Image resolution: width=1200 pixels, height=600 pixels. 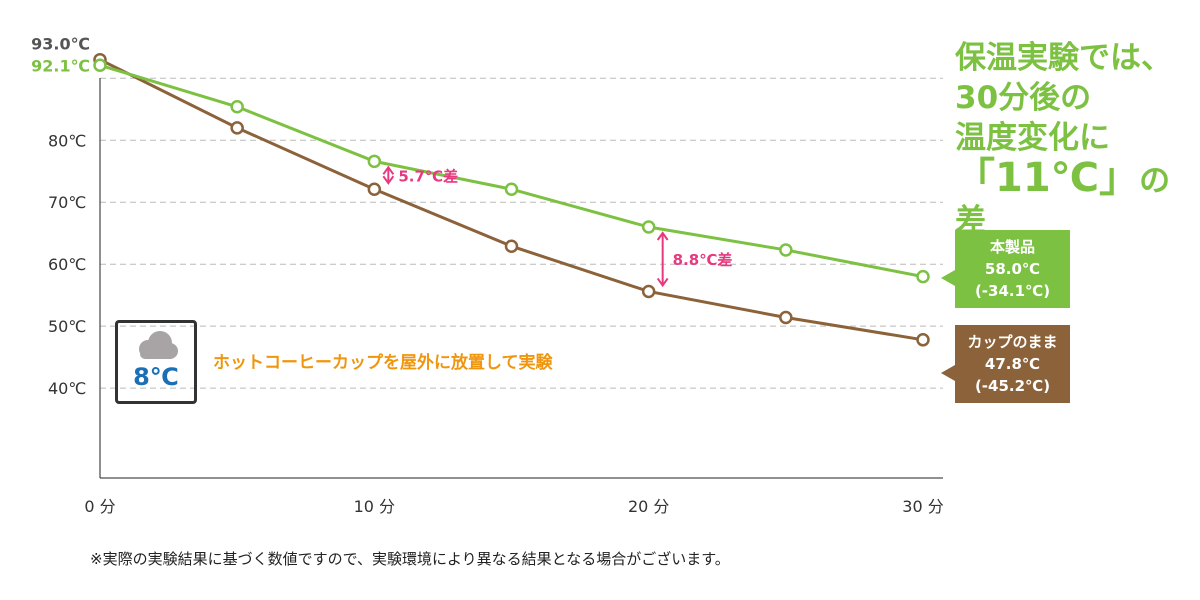 What do you see at coordinates (67, 202) in the screenshot?
I see `y-tick-label: 70℃` at bounding box center [67, 202].